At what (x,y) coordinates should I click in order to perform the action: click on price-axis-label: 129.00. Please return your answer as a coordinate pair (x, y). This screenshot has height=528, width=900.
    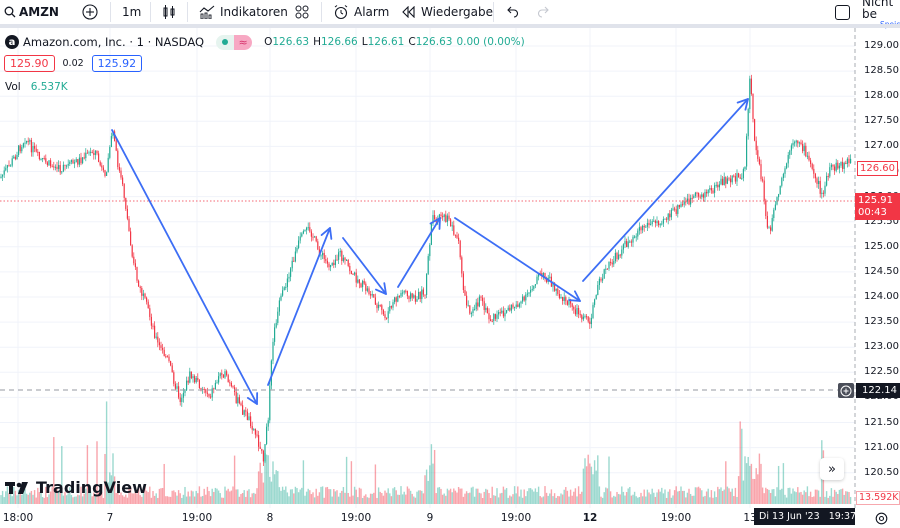
    Looking at the image, I should click on (881, 45).